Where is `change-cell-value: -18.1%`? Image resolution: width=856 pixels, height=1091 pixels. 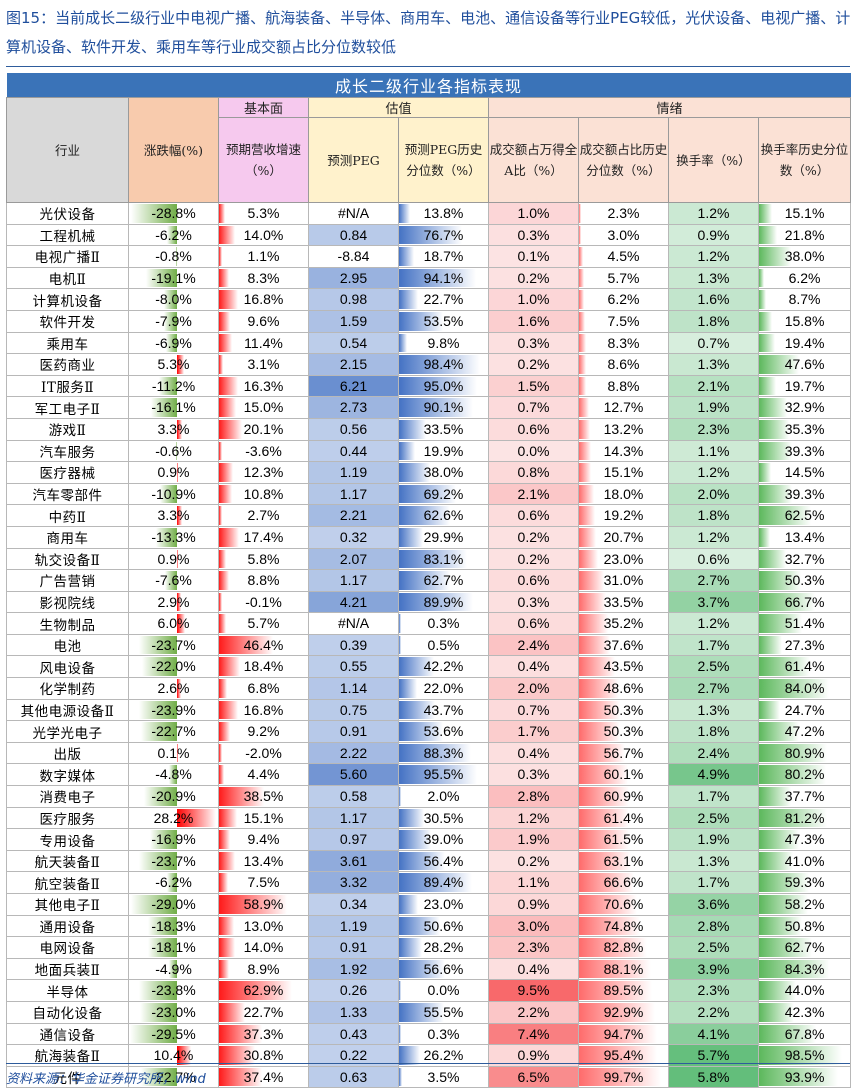 change-cell-value: -18.1% is located at coordinates (173, 947).